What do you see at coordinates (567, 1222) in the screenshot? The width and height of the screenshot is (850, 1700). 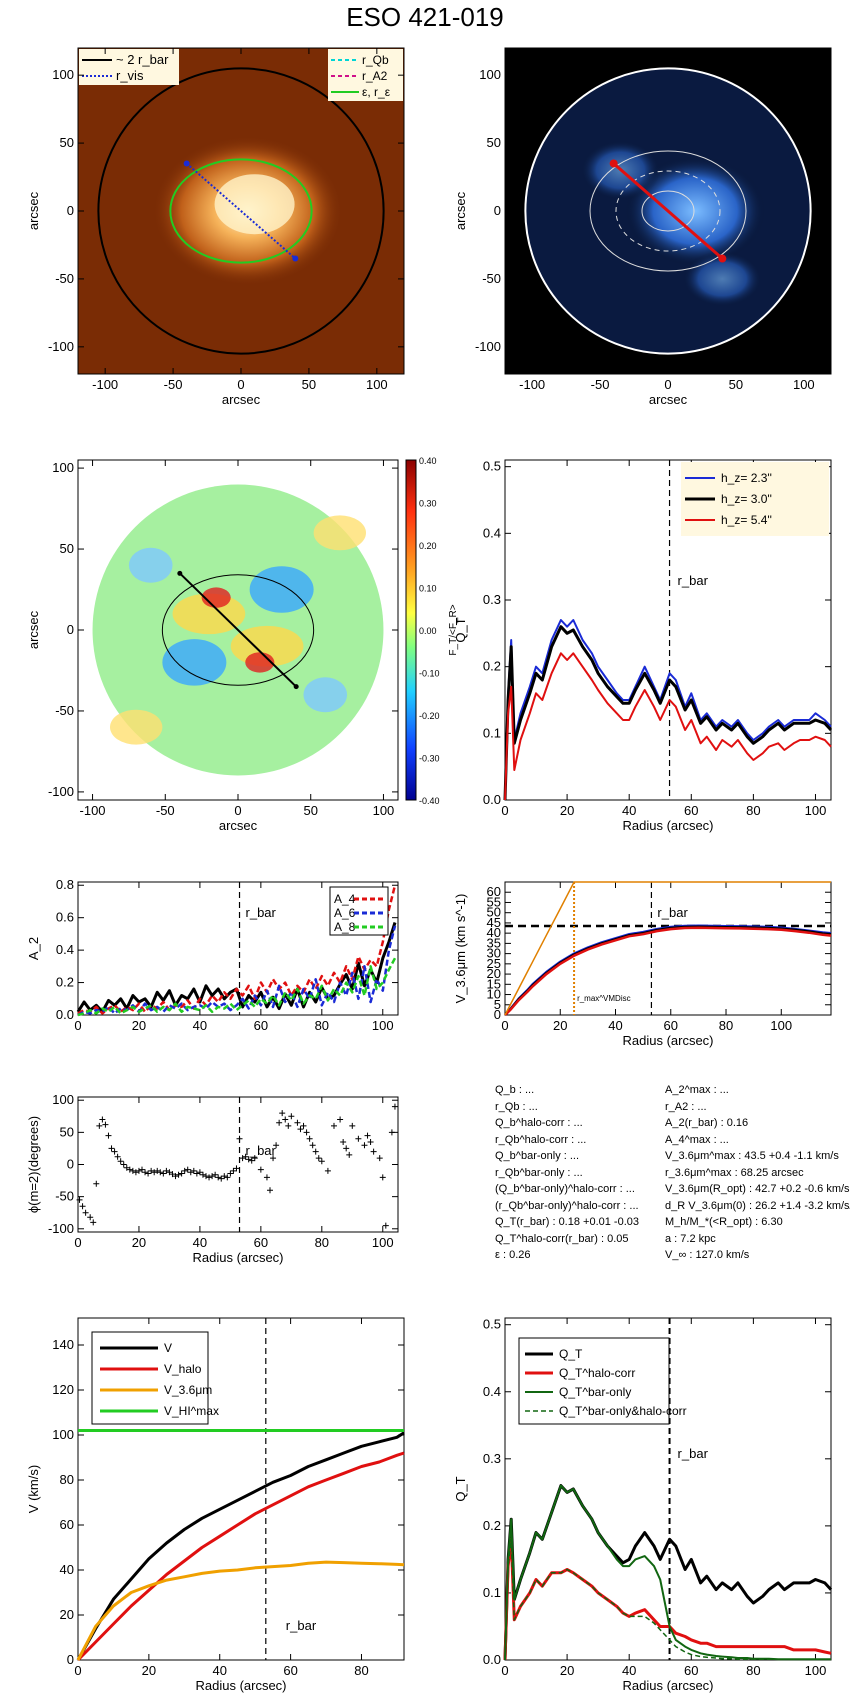 I see `info-left-8: Q_T(r_bar) : 0.18 +0.01 -0.03` at bounding box center [567, 1222].